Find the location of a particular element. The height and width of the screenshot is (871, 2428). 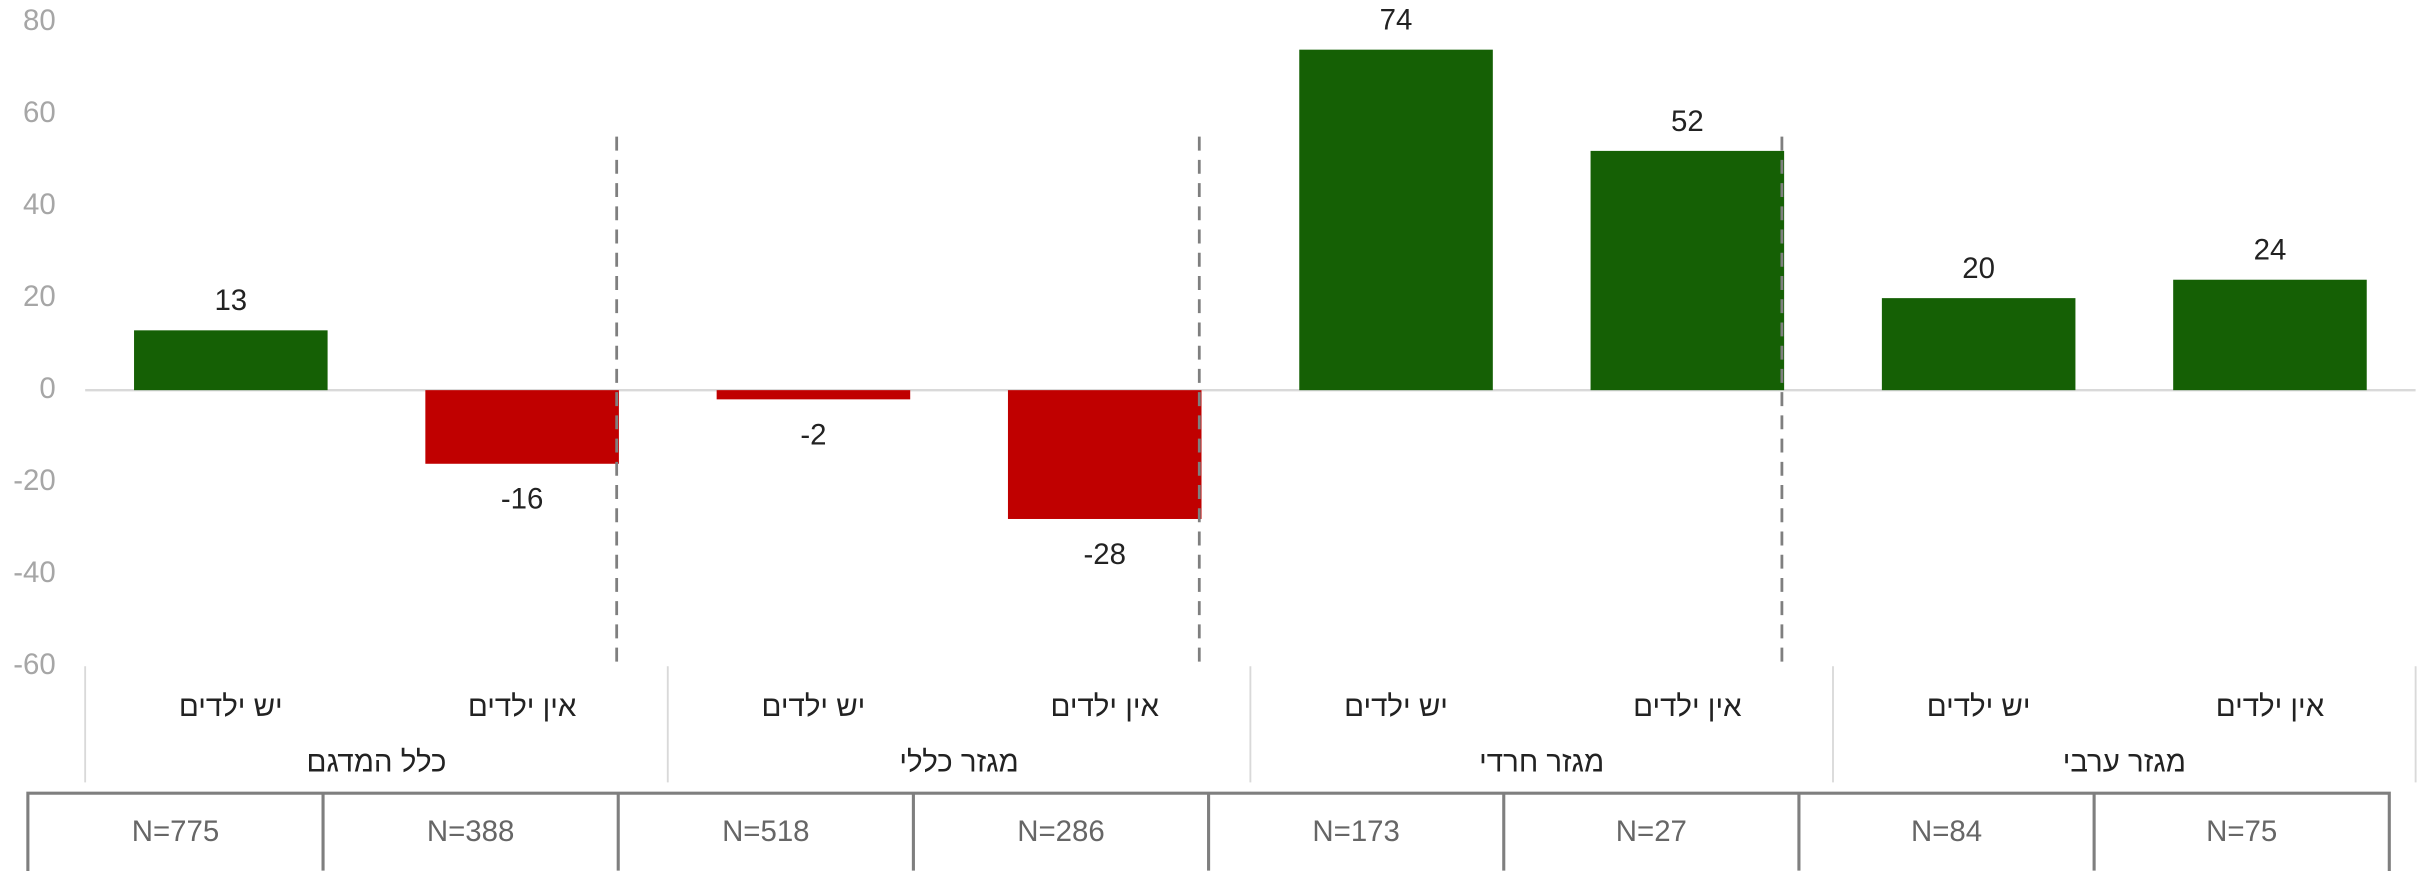

y-tick-label: 20 is located at coordinates (39, 296).